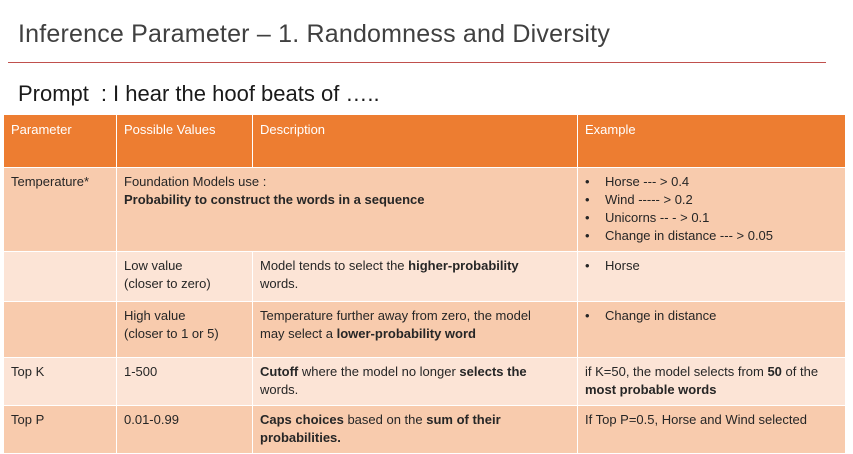 Image resolution: width=853 pixels, height=454 pixels. Describe the element at coordinates (184, 141) in the screenshot. I see `header-possible-values: Possible Values` at that location.